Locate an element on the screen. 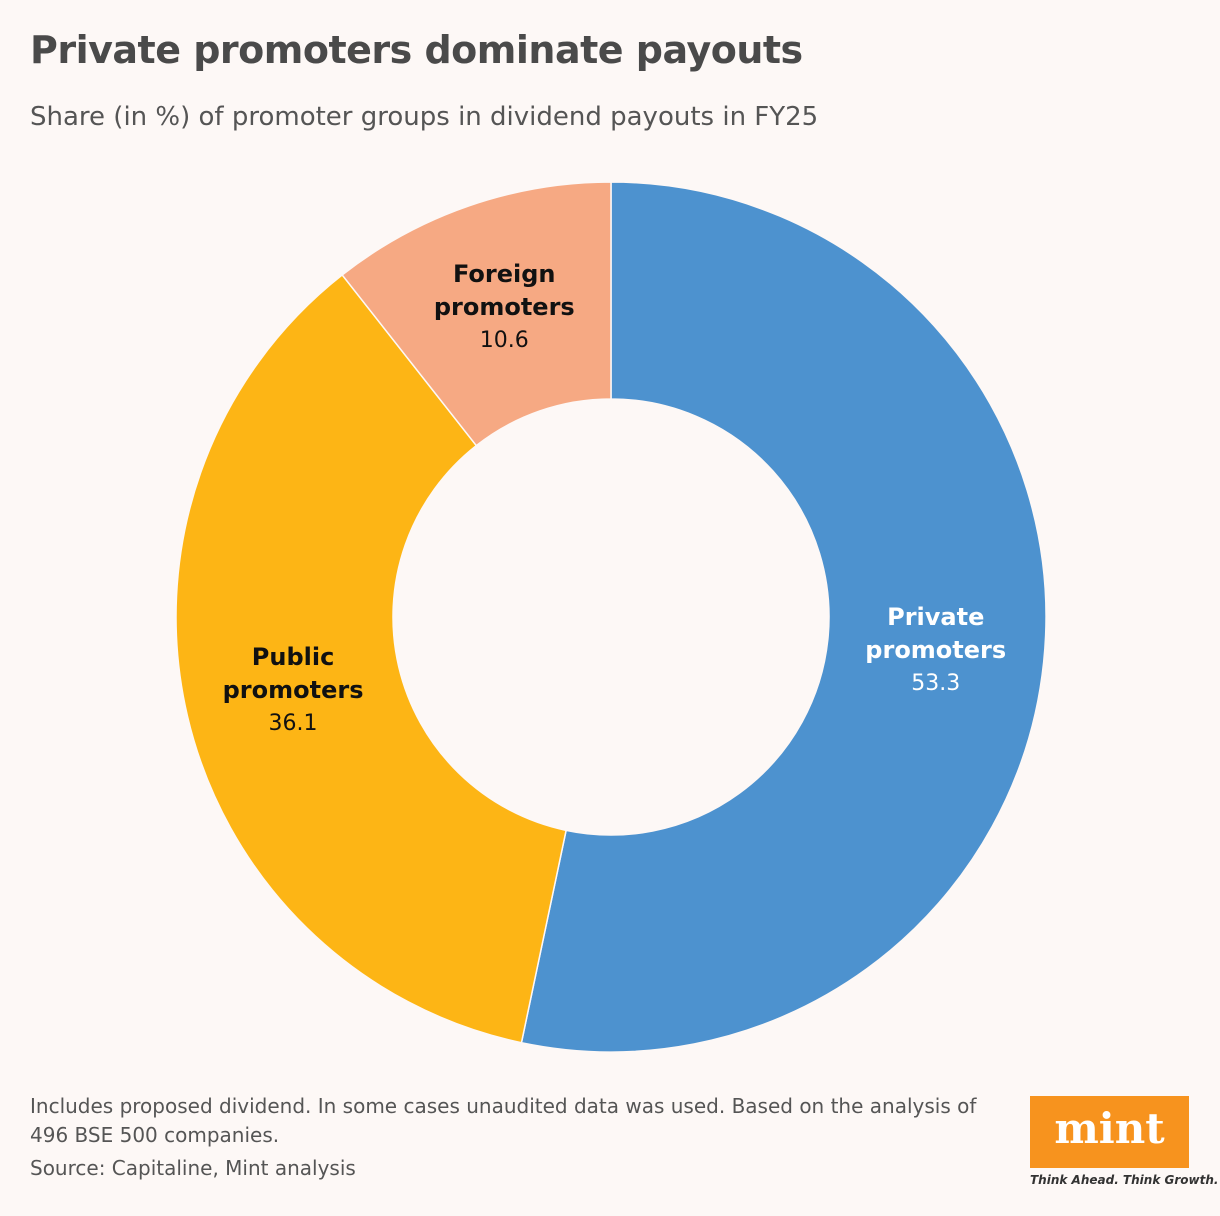 This screenshot has height=1216, width=1220. source: Source: Capitaline, Mint analysis is located at coordinates (193, 1168).